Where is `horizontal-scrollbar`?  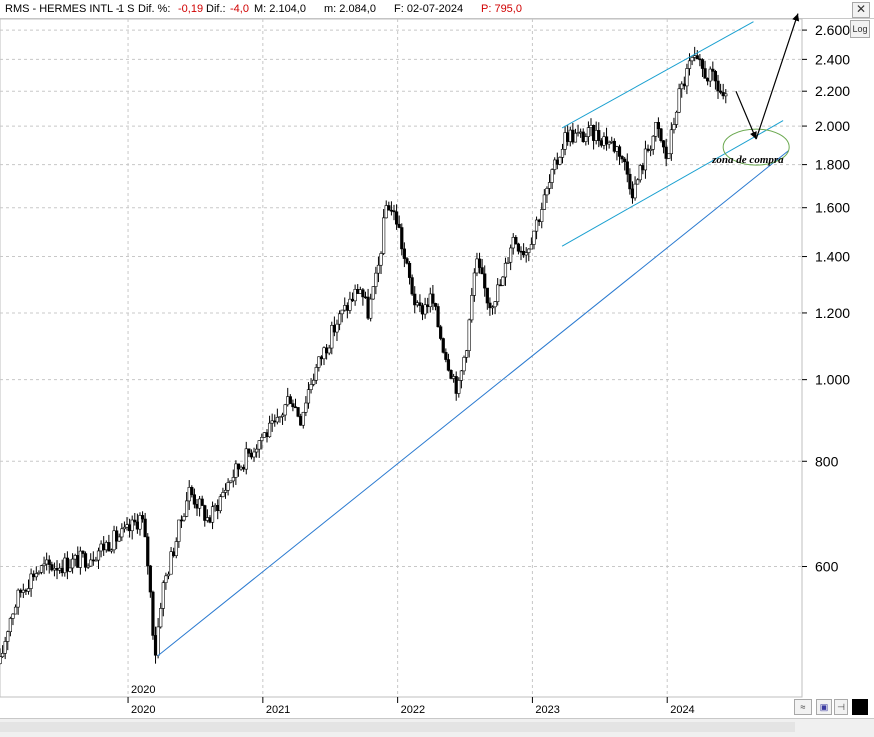 horizontal-scrollbar is located at coordinates (397, 727).